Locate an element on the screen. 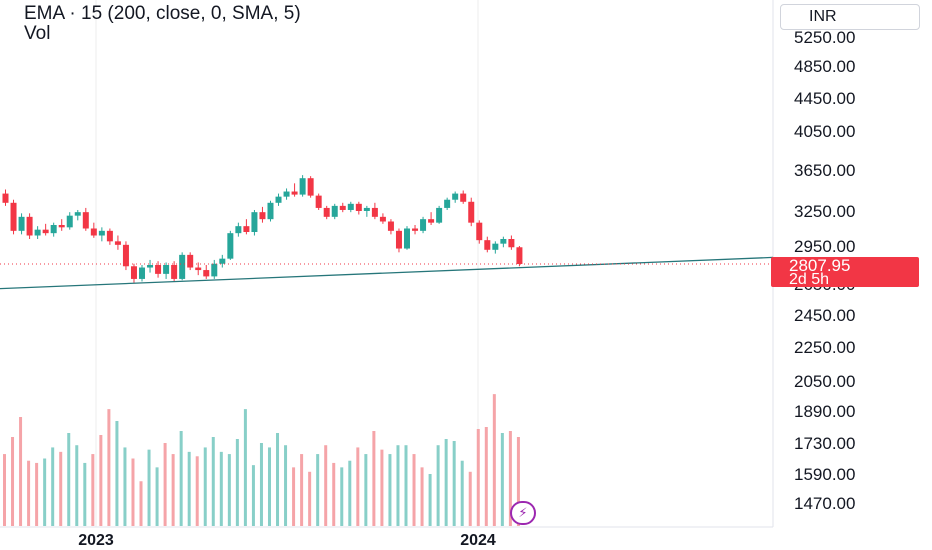 The height and width of the screenshot is (550, 932). price-axis-label: 3650.00 is located at coordinates (824, 170).